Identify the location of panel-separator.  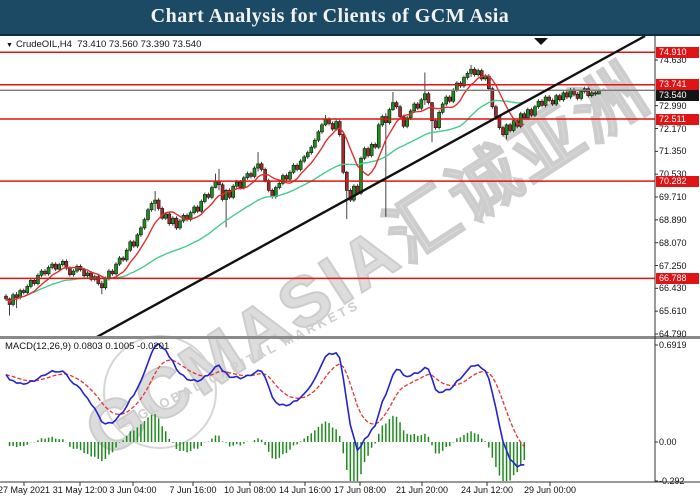
(350, 337).